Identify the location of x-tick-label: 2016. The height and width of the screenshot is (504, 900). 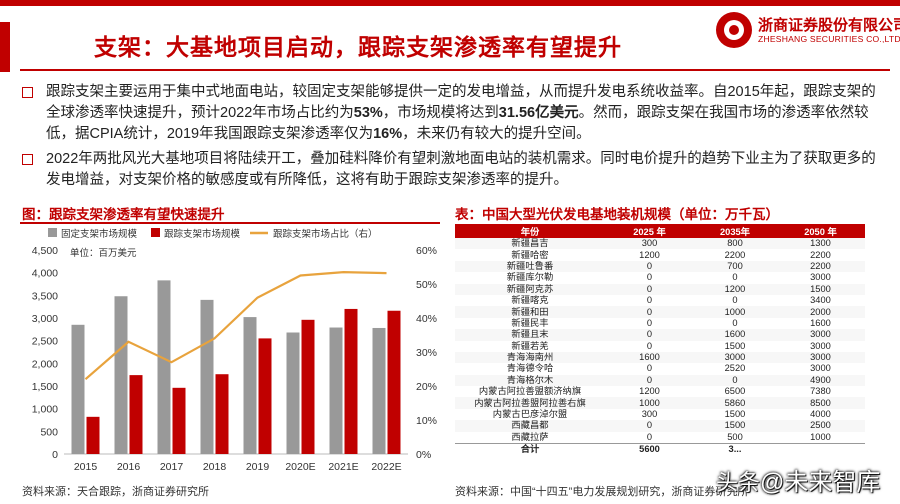
(129, 467).